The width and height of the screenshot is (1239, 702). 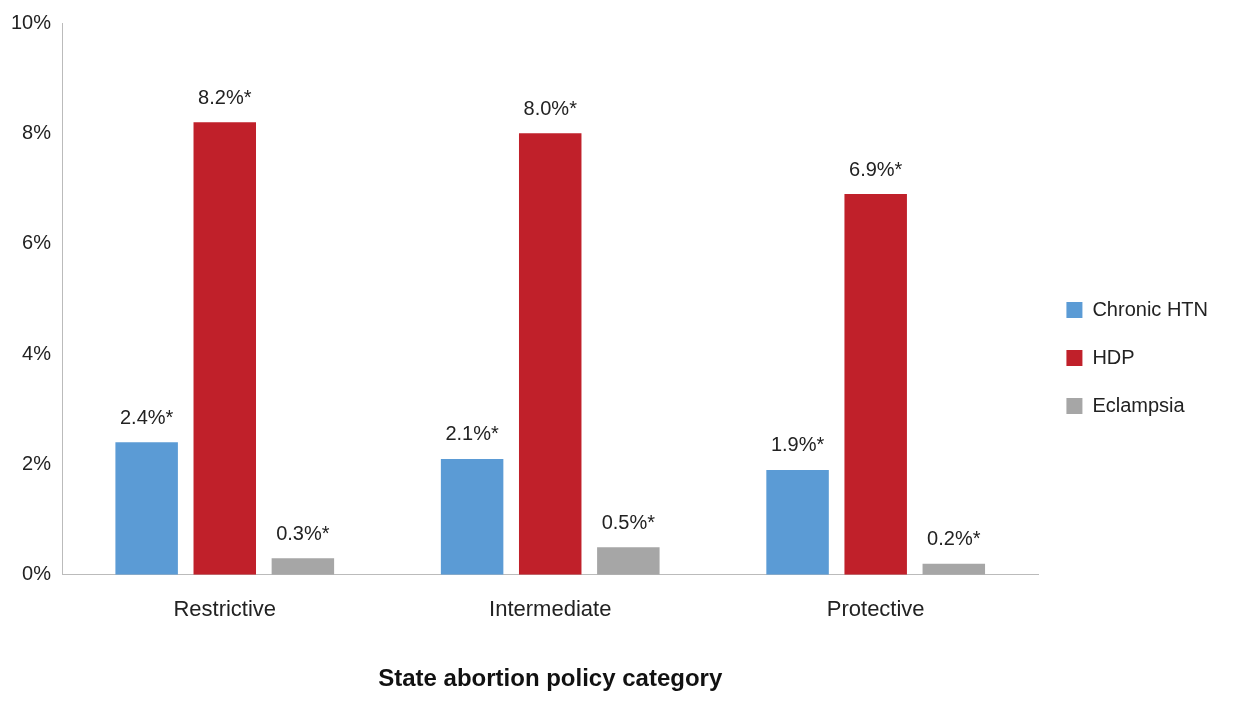 I want to click on data-label: 0.2%*, so click(x=954, y=538).